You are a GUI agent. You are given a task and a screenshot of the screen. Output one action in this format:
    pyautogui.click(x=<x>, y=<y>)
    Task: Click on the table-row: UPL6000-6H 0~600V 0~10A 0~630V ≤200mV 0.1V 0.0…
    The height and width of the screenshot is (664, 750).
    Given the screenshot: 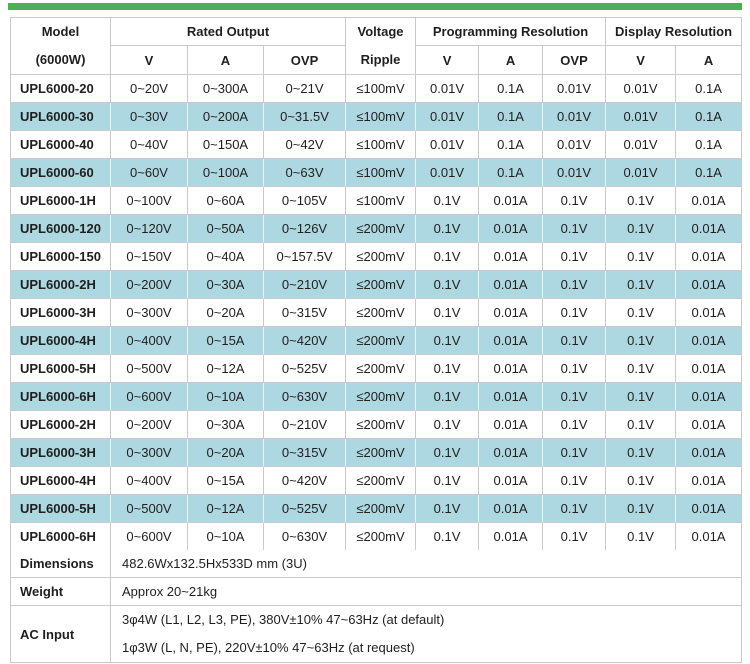 What is the action you would take?
    pyautogui.click(x=376, y=536)
    